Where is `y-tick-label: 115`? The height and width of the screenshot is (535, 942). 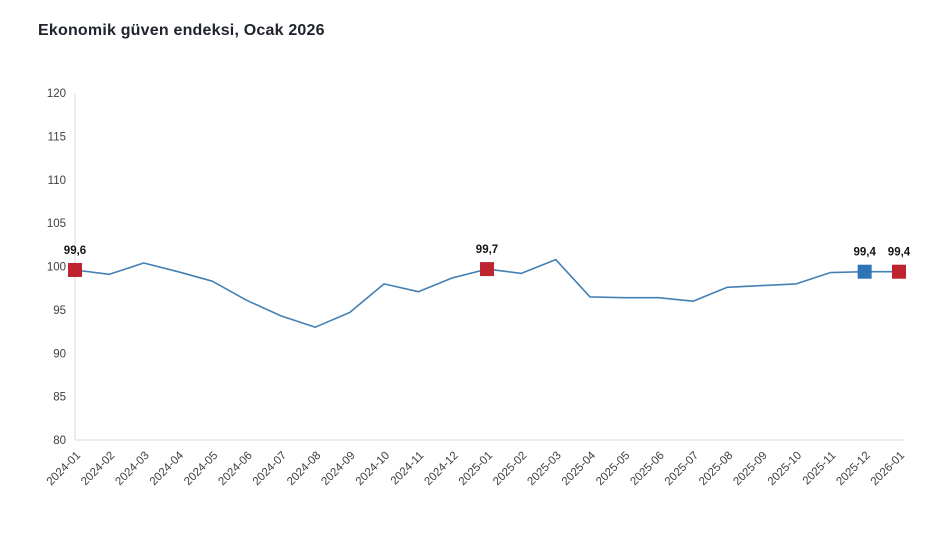 y-tick-label: 115 is located at coordinates (57, 137).